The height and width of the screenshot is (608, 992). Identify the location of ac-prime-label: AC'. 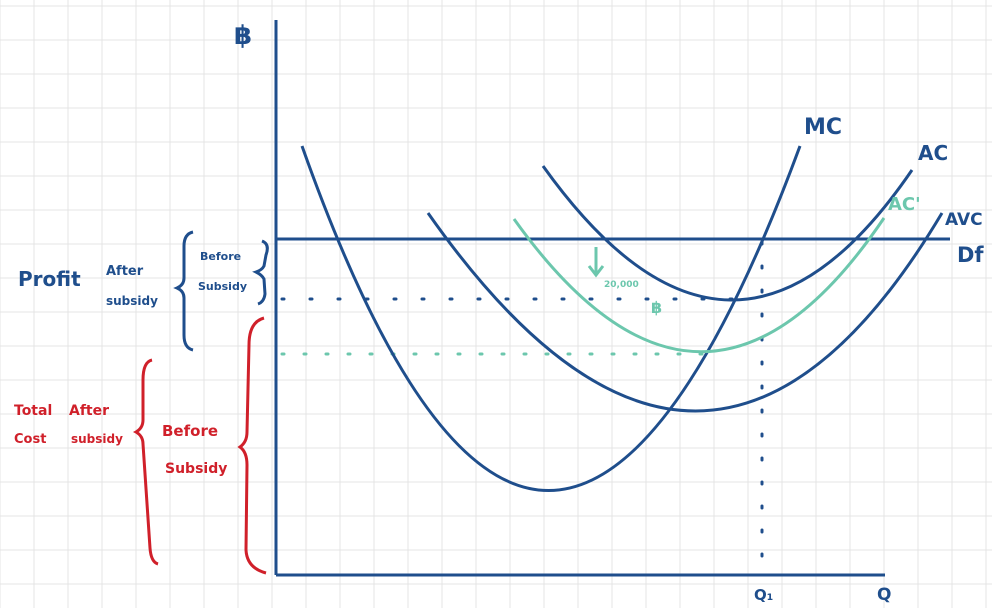
(904, 204).